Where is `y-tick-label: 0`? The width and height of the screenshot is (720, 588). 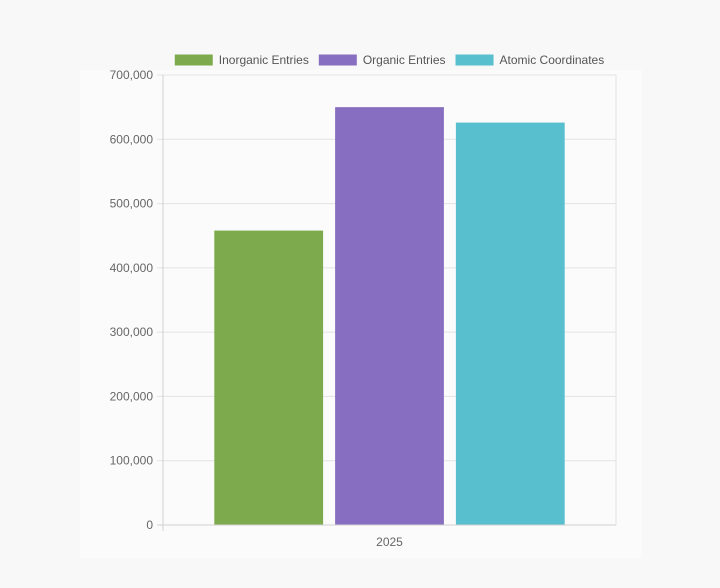 y-tick-label: 0 is located at coordinates (149, 525).